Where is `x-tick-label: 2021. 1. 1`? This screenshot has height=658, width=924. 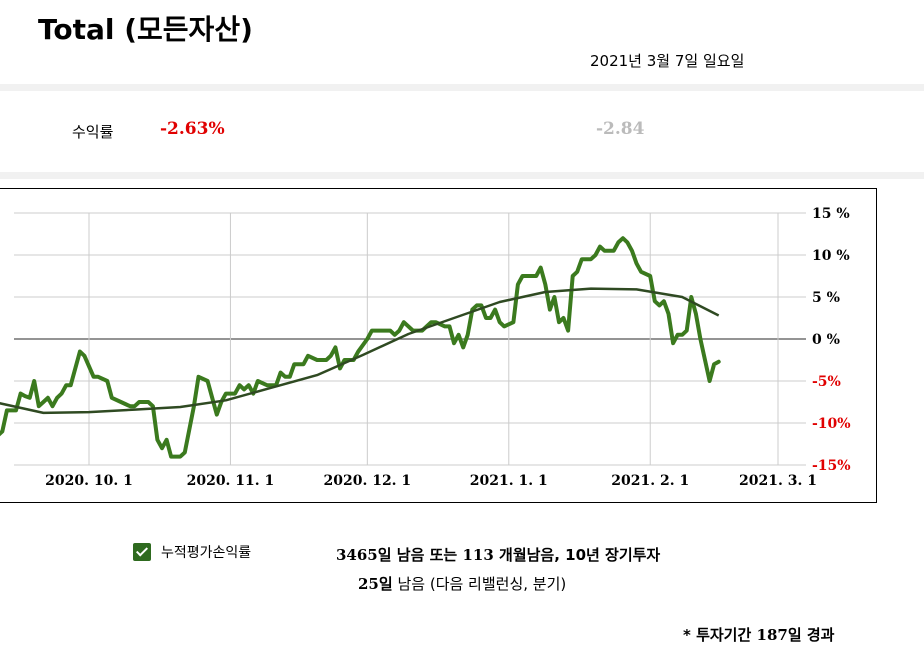 x-tick-label: 2021. 1. 1 is located at coordinates (509, 481).